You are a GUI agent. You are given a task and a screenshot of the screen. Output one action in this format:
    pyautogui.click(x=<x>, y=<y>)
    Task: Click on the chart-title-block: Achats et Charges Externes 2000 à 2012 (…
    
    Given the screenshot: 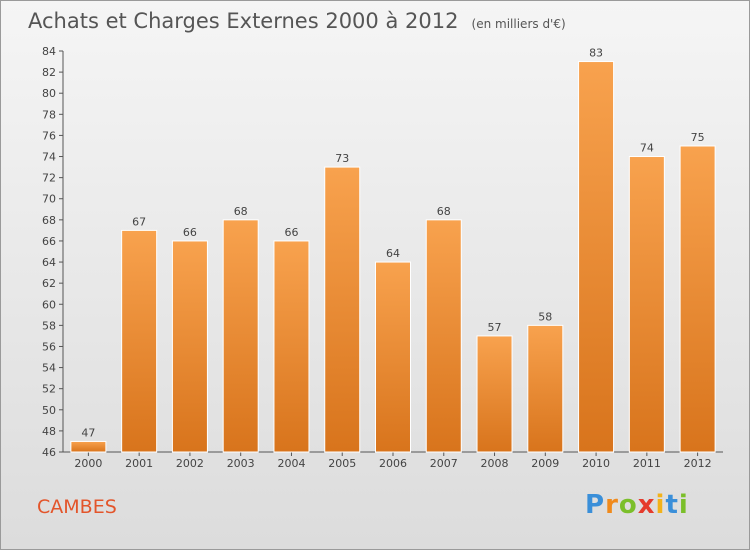 What is the action you would take?
    pyautogui.click(x=297, y=21)
    